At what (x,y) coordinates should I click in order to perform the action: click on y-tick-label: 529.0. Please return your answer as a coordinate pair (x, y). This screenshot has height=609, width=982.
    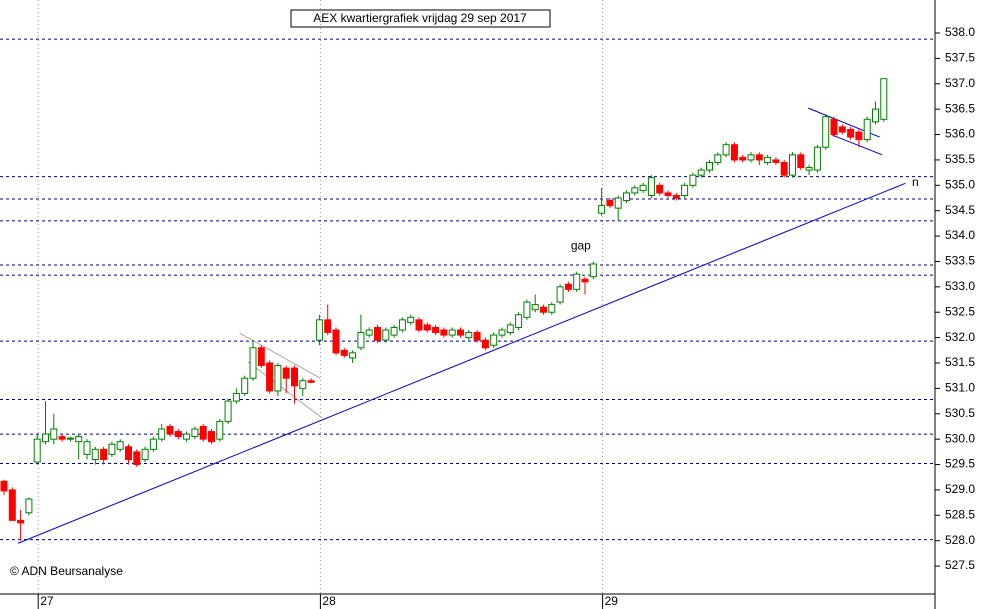
    Looking at the image, I should click on (960, 489).